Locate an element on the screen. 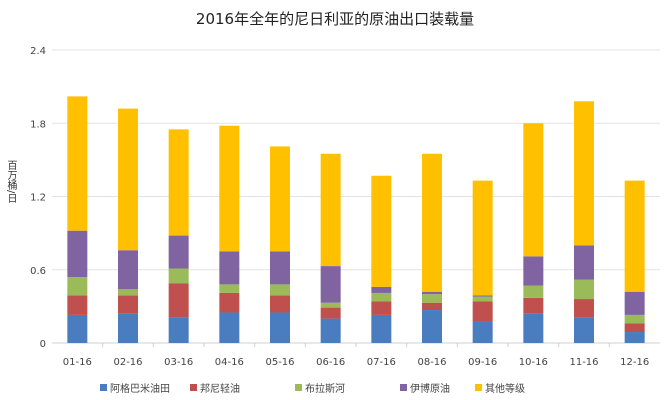 The image size is (670, 400). legend-item: 伊博原油 is located at coordinates (425, 387).